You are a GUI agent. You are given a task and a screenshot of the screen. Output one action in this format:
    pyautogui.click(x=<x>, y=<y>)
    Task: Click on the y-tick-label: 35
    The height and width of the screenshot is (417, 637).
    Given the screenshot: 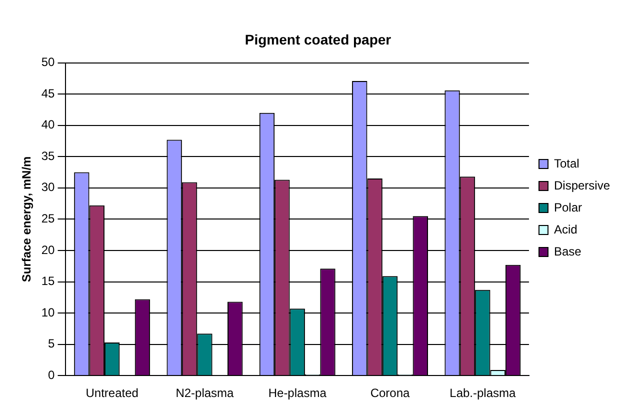 What is the action you would take?
    pyautogui.click(x=48, y=155)
    